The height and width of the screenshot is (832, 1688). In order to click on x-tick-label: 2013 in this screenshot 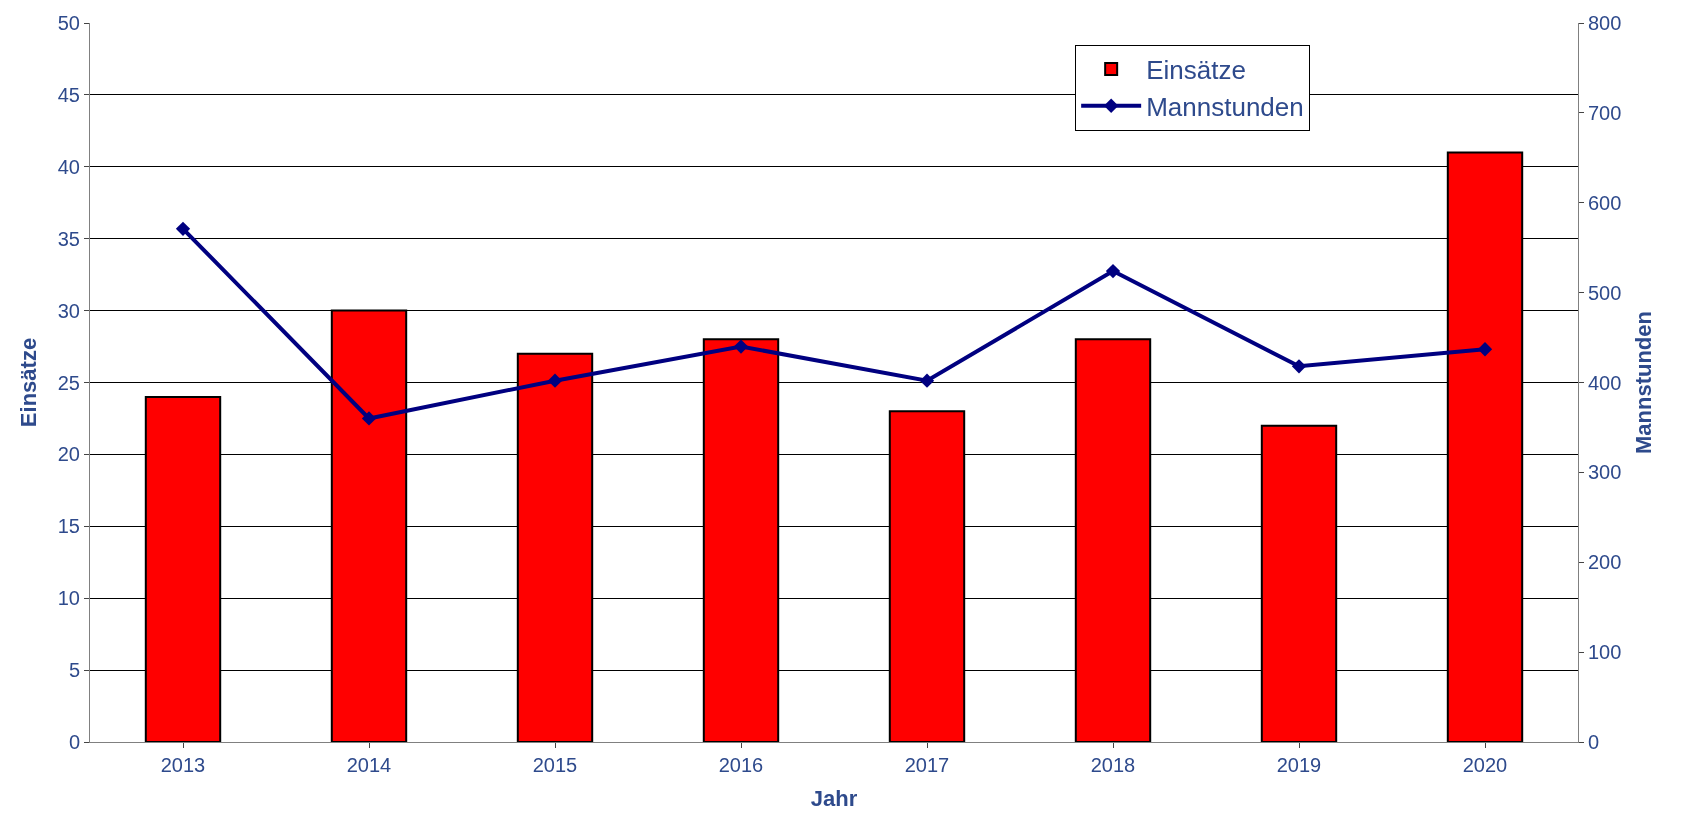, I will do `click(183, 765)`.